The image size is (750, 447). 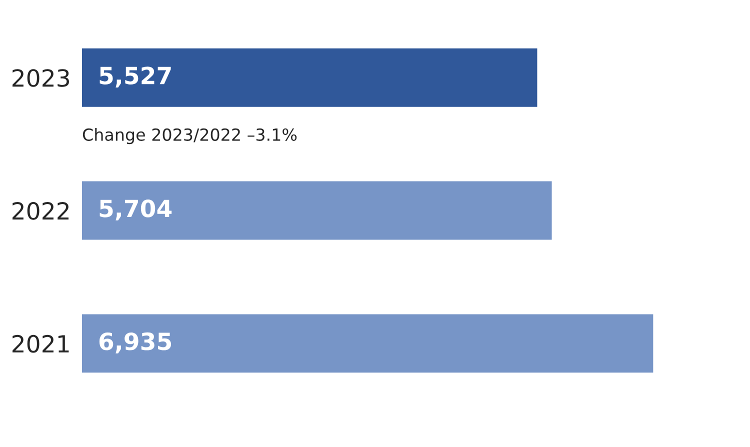 What do you see at coordinates (136, 210) in the screenshot?
I see `data-label: 5,704` at bounding box center [136, 210].